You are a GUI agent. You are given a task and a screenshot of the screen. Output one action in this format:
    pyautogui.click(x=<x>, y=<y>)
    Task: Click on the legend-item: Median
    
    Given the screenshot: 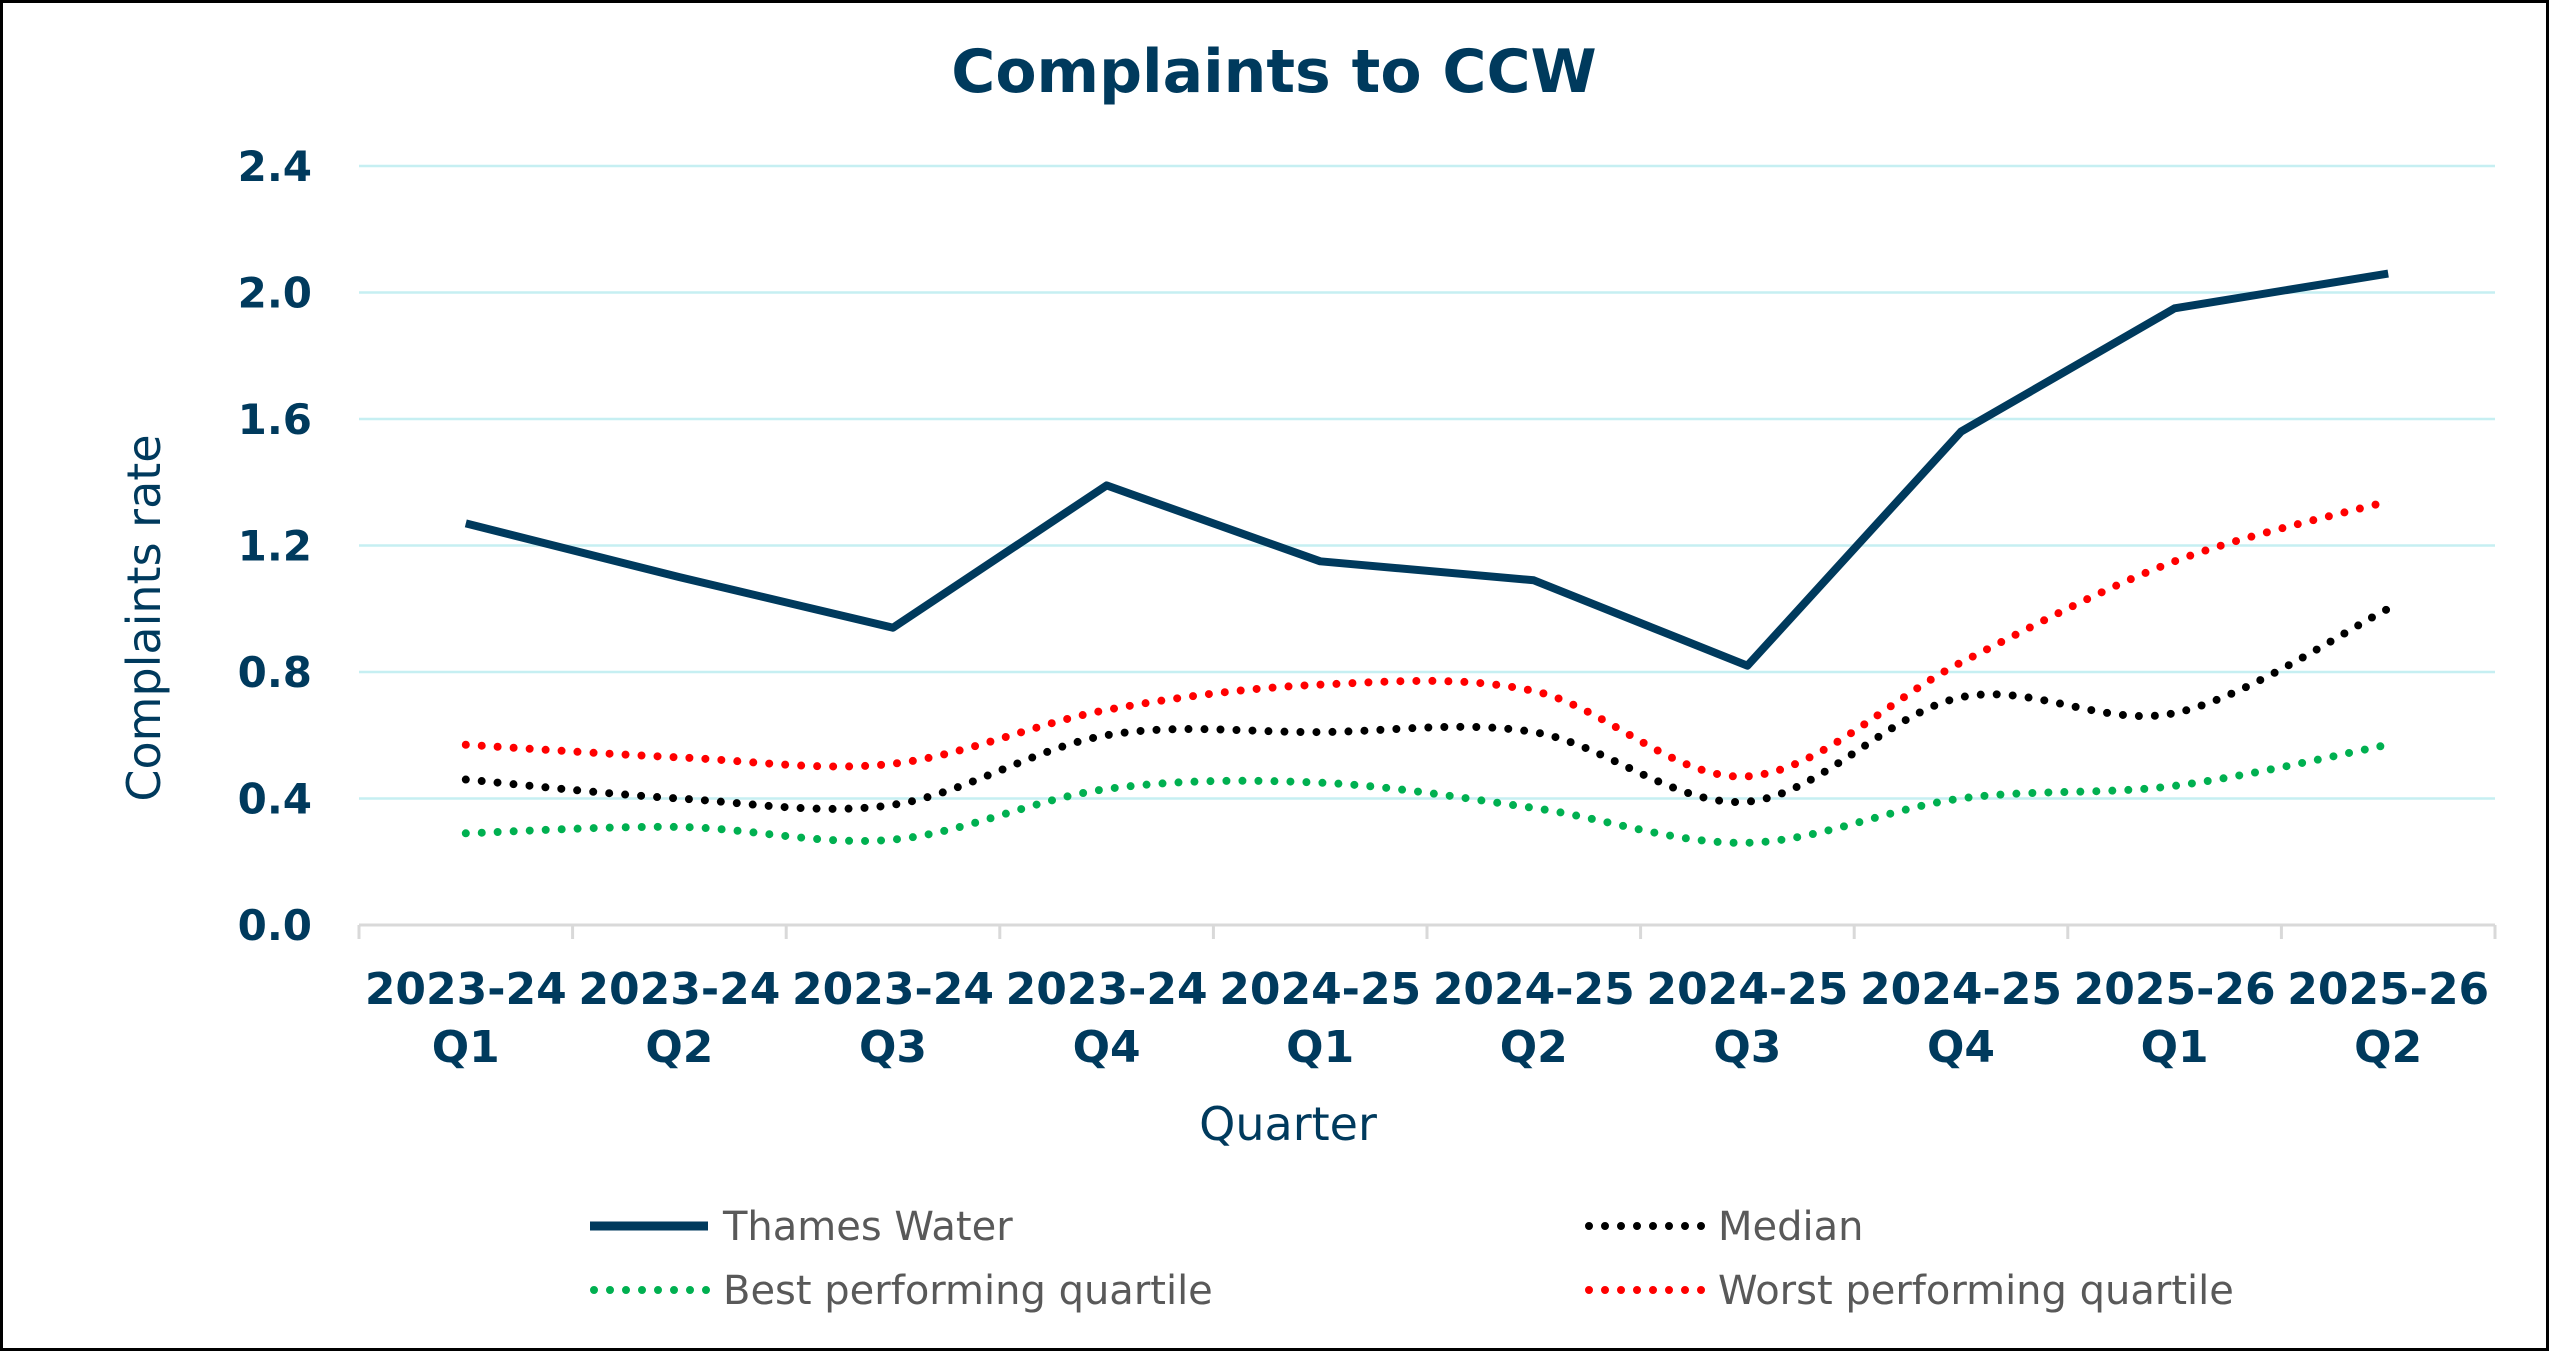 What is the action you would take?
    pyautogui.click(x=1726, y=1227)
    